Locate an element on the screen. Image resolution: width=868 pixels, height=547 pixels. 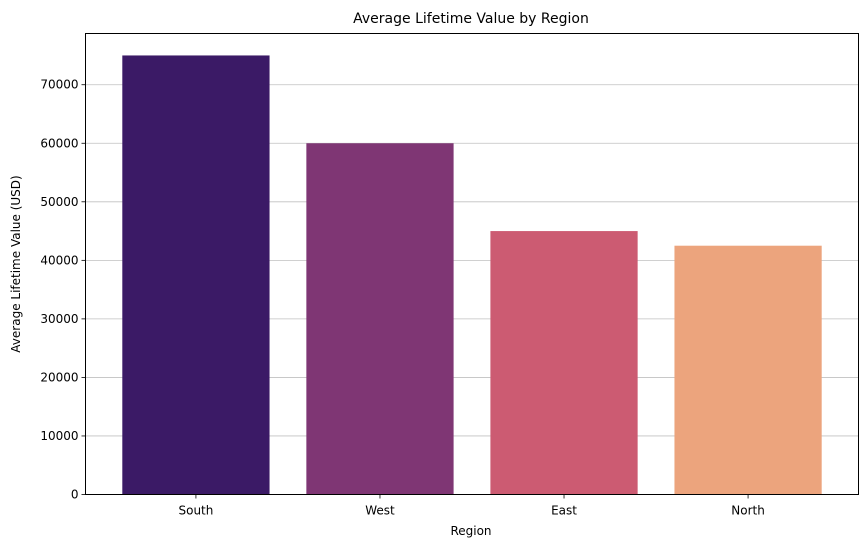
chart-title: Average Lifetime Value by Region is located at coordinates (471, 19).